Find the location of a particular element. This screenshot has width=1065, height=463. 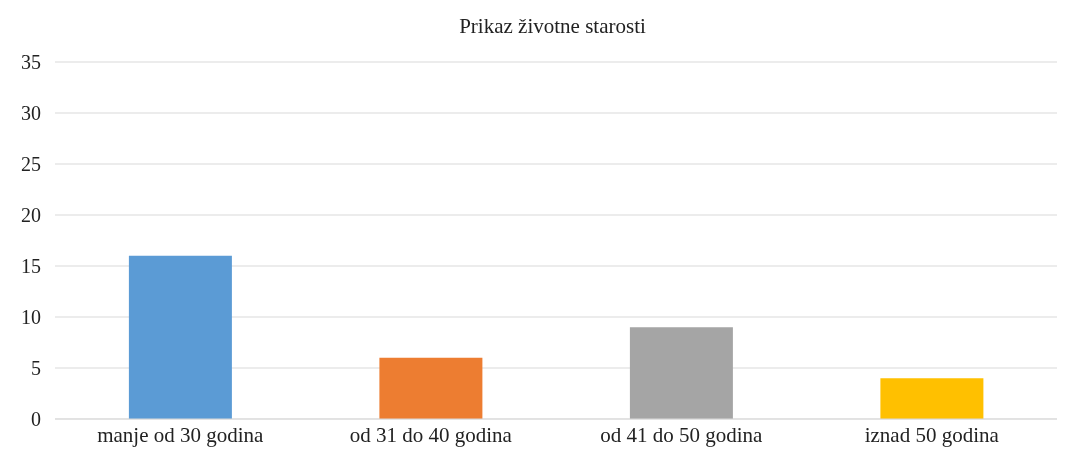

chart-title: Prikaz životne starosti is located at coordinates (552, 26).